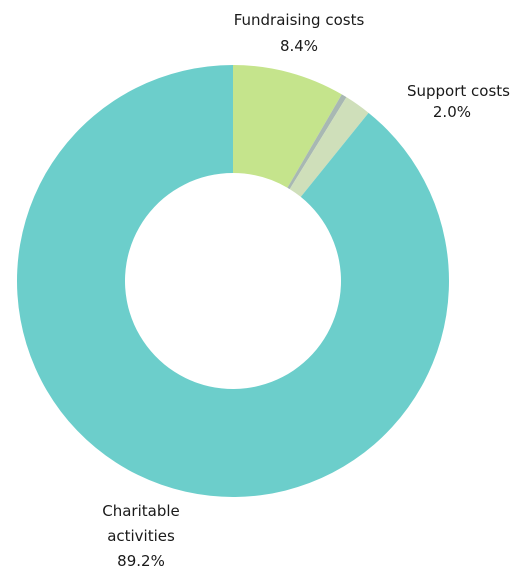 The image size is (528, 571). Describe the element at coordinates (141, 511) in the screenshot. I see `label-charitable-activities-line1: Charitable` at that location.